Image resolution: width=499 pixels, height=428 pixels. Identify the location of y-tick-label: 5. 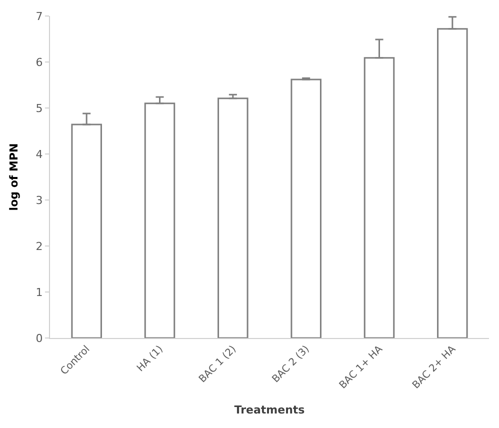
(39, 108).